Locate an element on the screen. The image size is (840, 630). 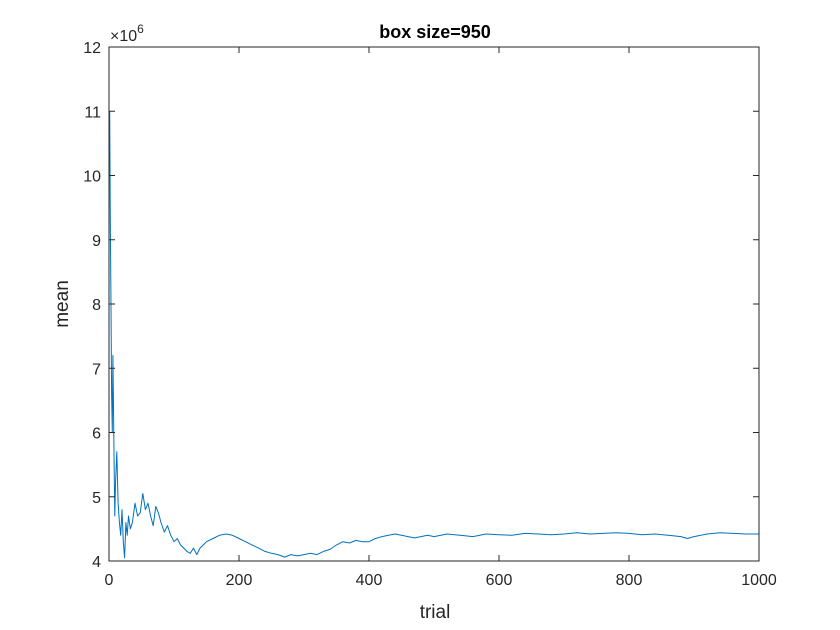
y-tick-label: 10 is located at coordinates (92, 177).